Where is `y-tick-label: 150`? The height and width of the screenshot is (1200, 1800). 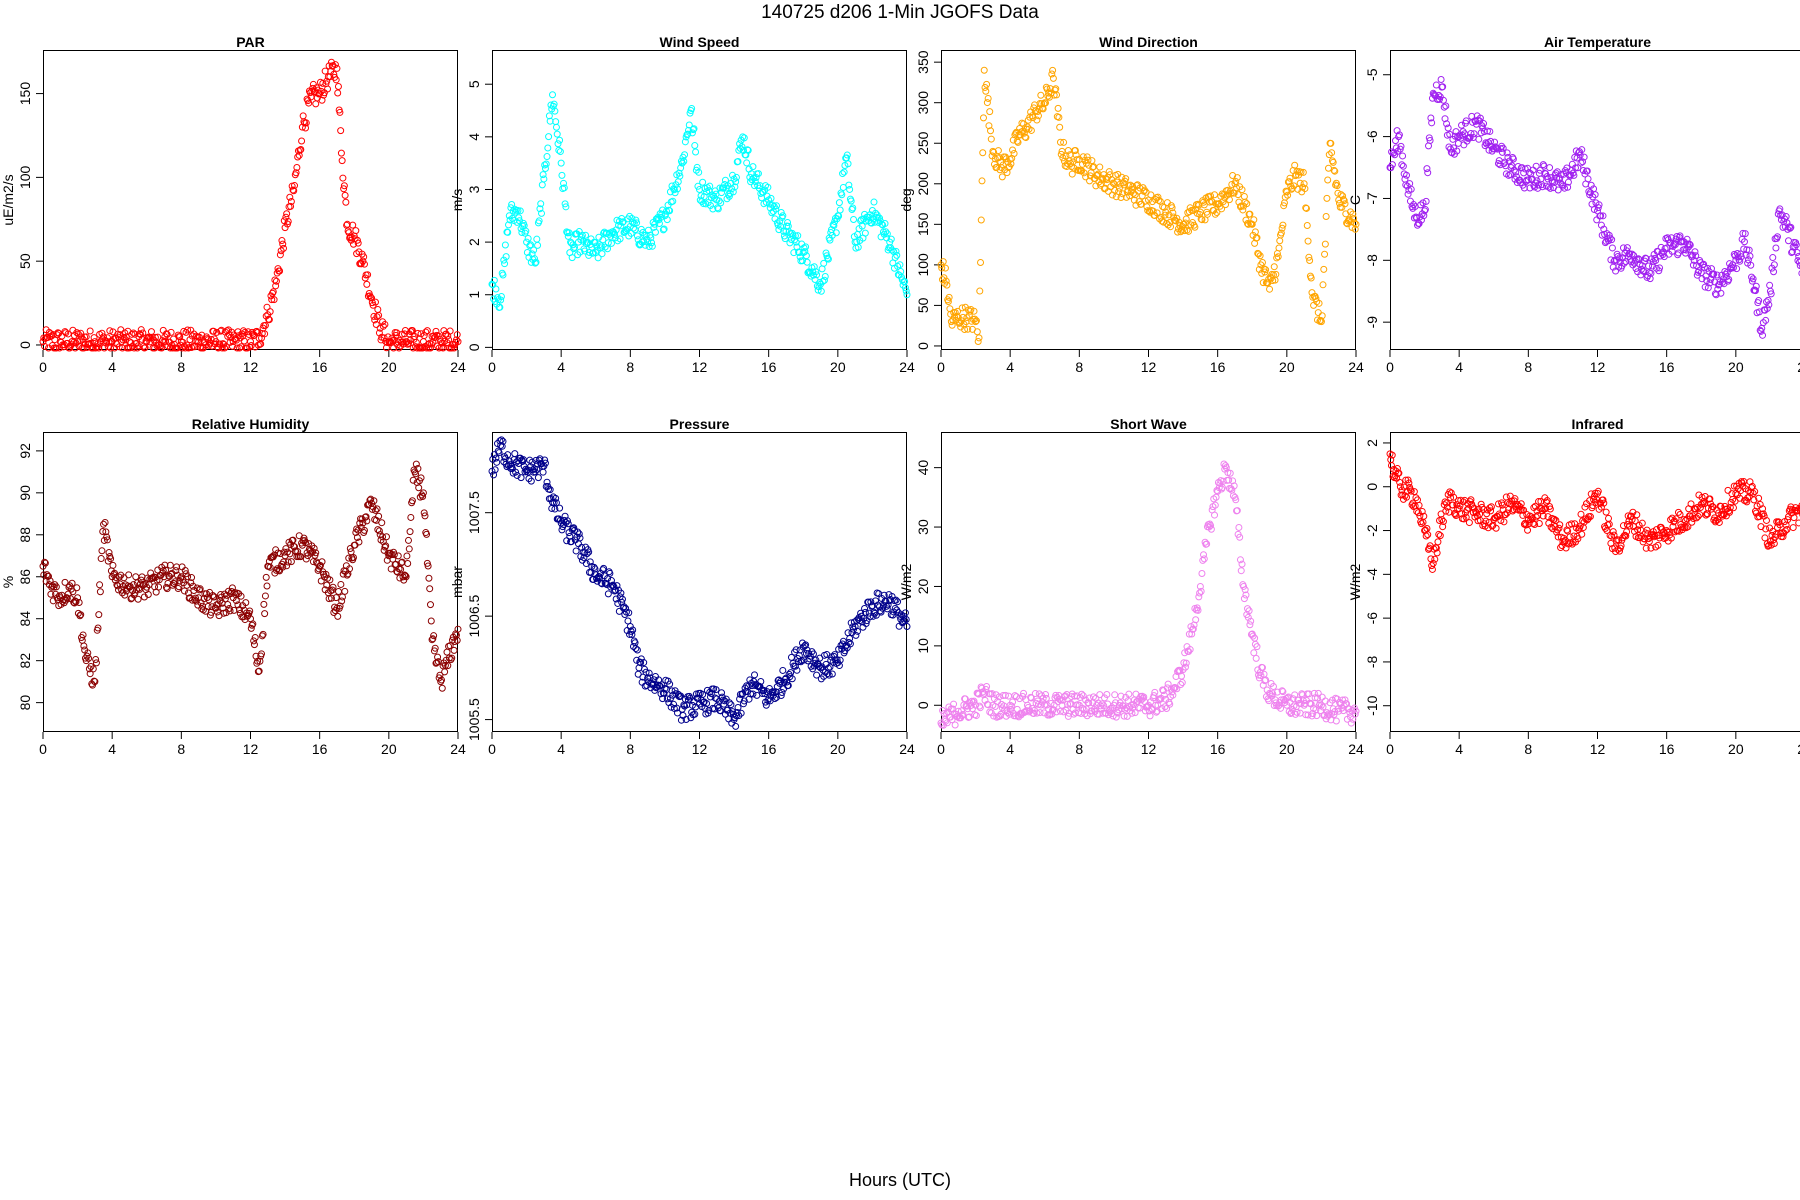
y-tick-label: 150 is located at coordinates (25, 94).